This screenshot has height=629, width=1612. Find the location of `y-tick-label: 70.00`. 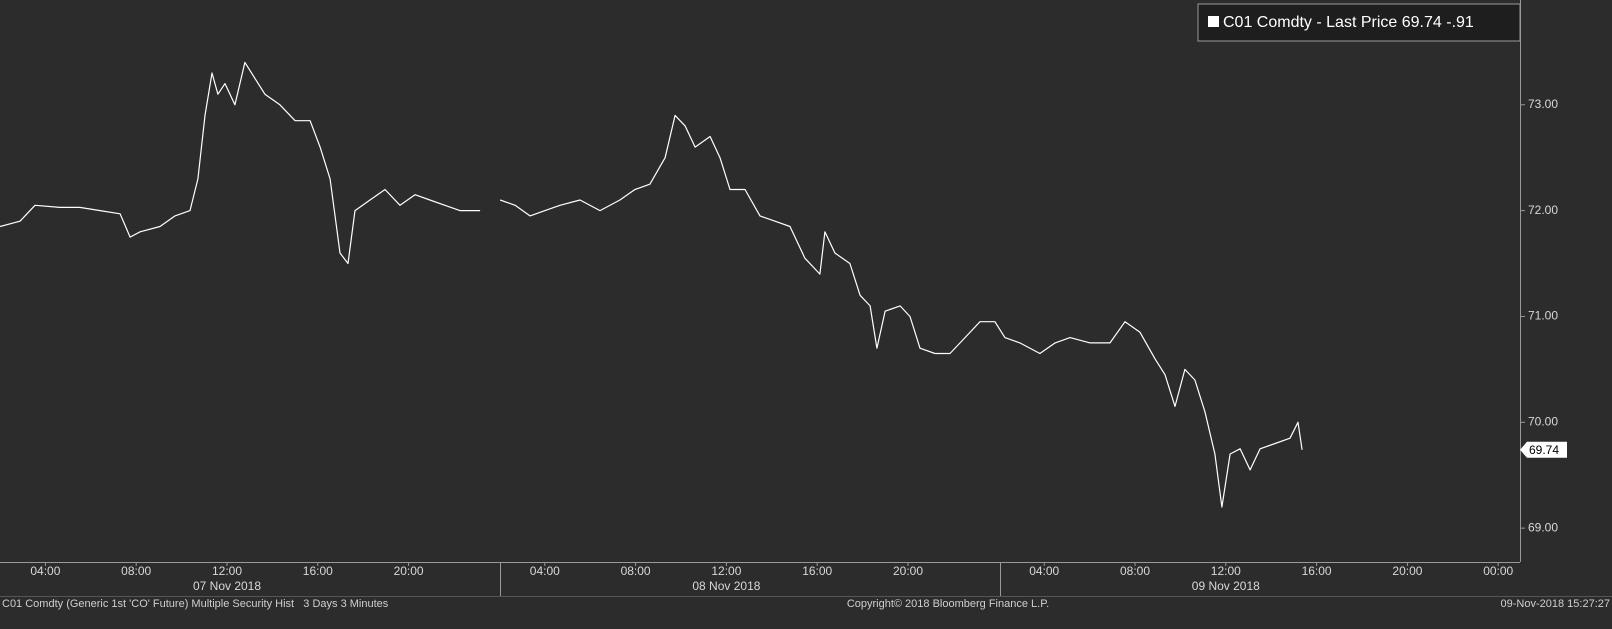

y-tick-label: 70.00 is located at coordinates (1543, 421).